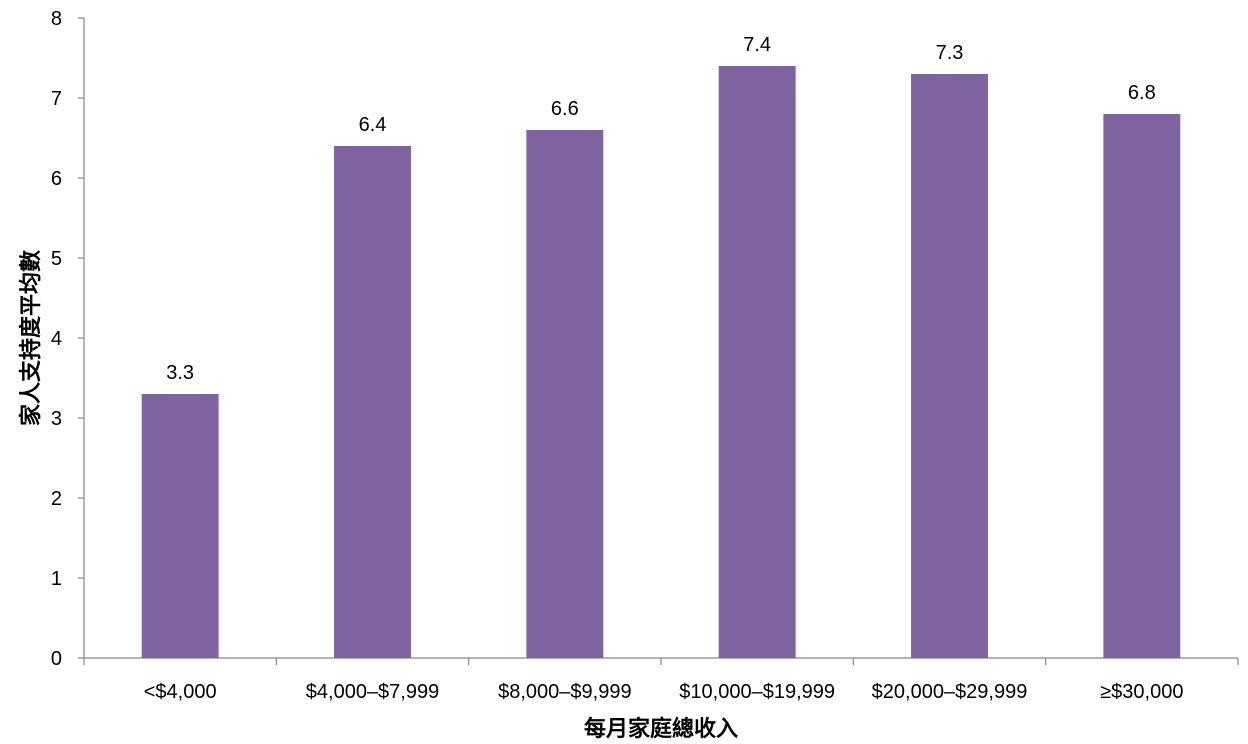 This screenshot has width=1248, height=744. Describe the element at coordinates (180, 692) in the screenshot. I see `x-tick-label: <$4,000` at that location.